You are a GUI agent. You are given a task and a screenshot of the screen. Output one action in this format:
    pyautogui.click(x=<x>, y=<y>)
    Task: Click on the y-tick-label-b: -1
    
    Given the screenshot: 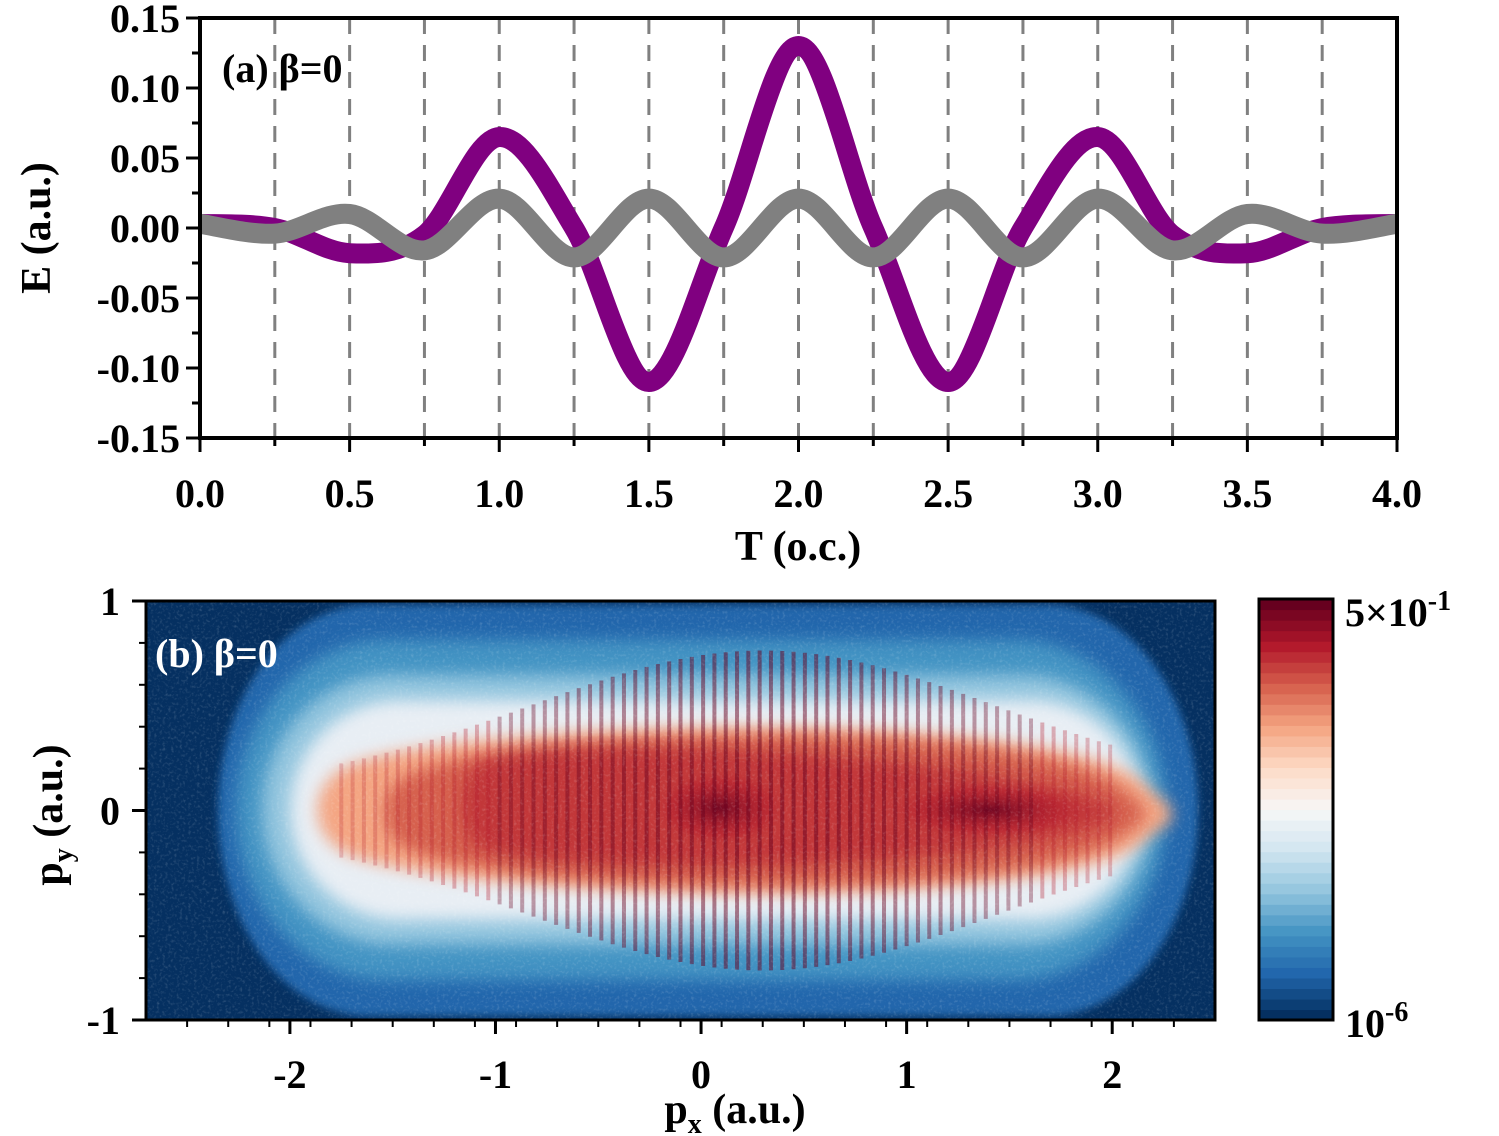 What is the action you would take?
    pyautogui.click(x=103, y=1020)
    